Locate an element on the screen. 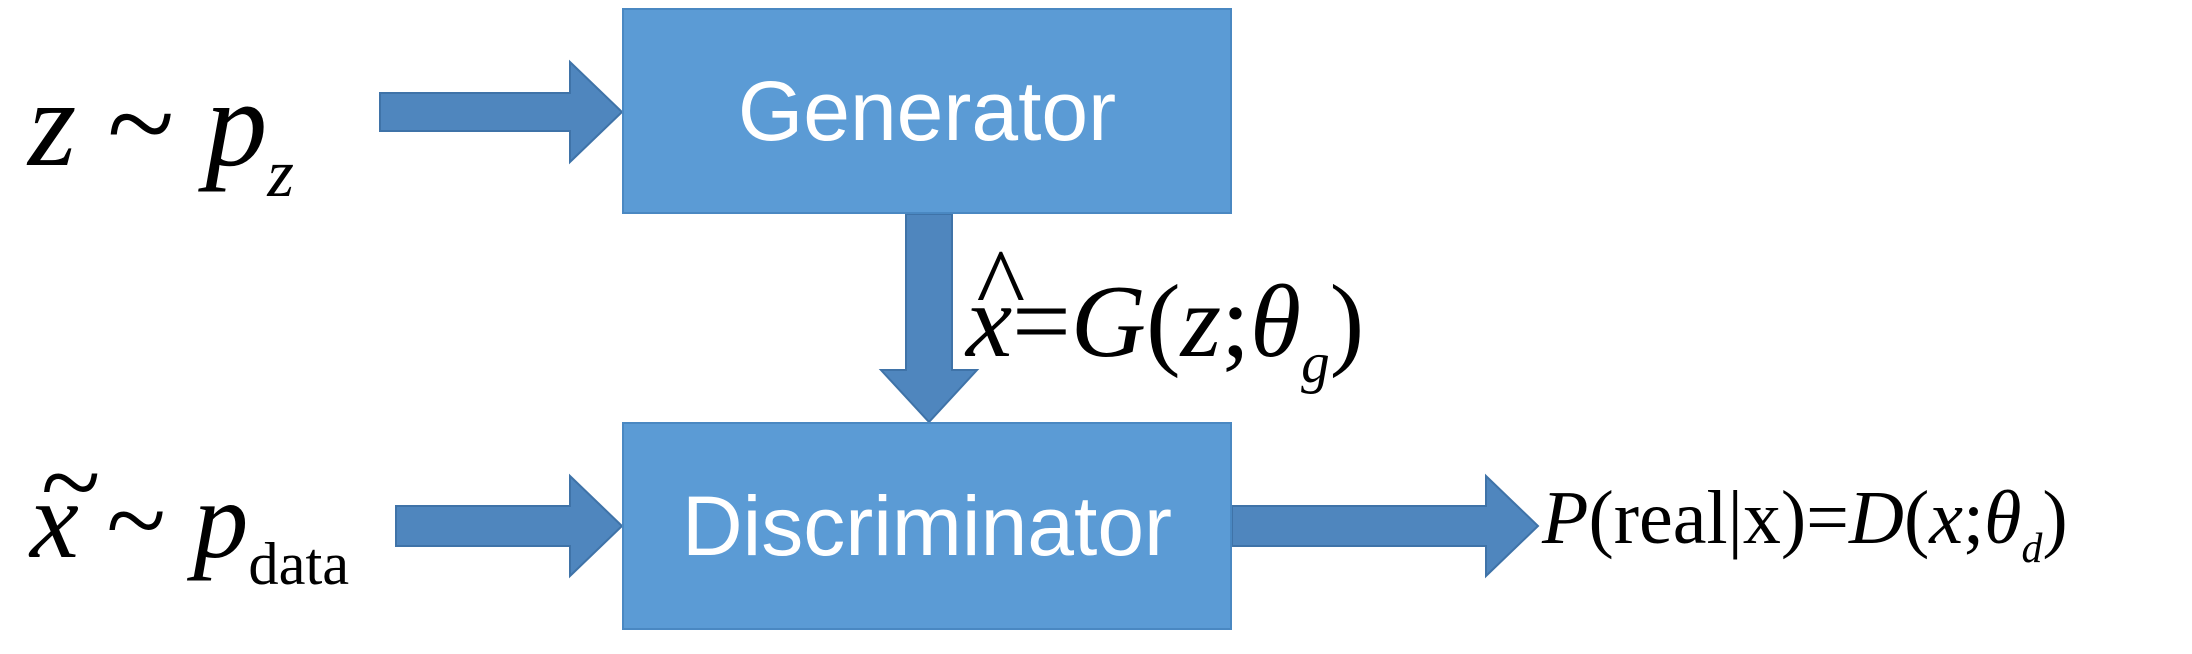 This screenshot has width=2192, height=654. discriminator-box: Discriminator is located at coordinates (927, 526).